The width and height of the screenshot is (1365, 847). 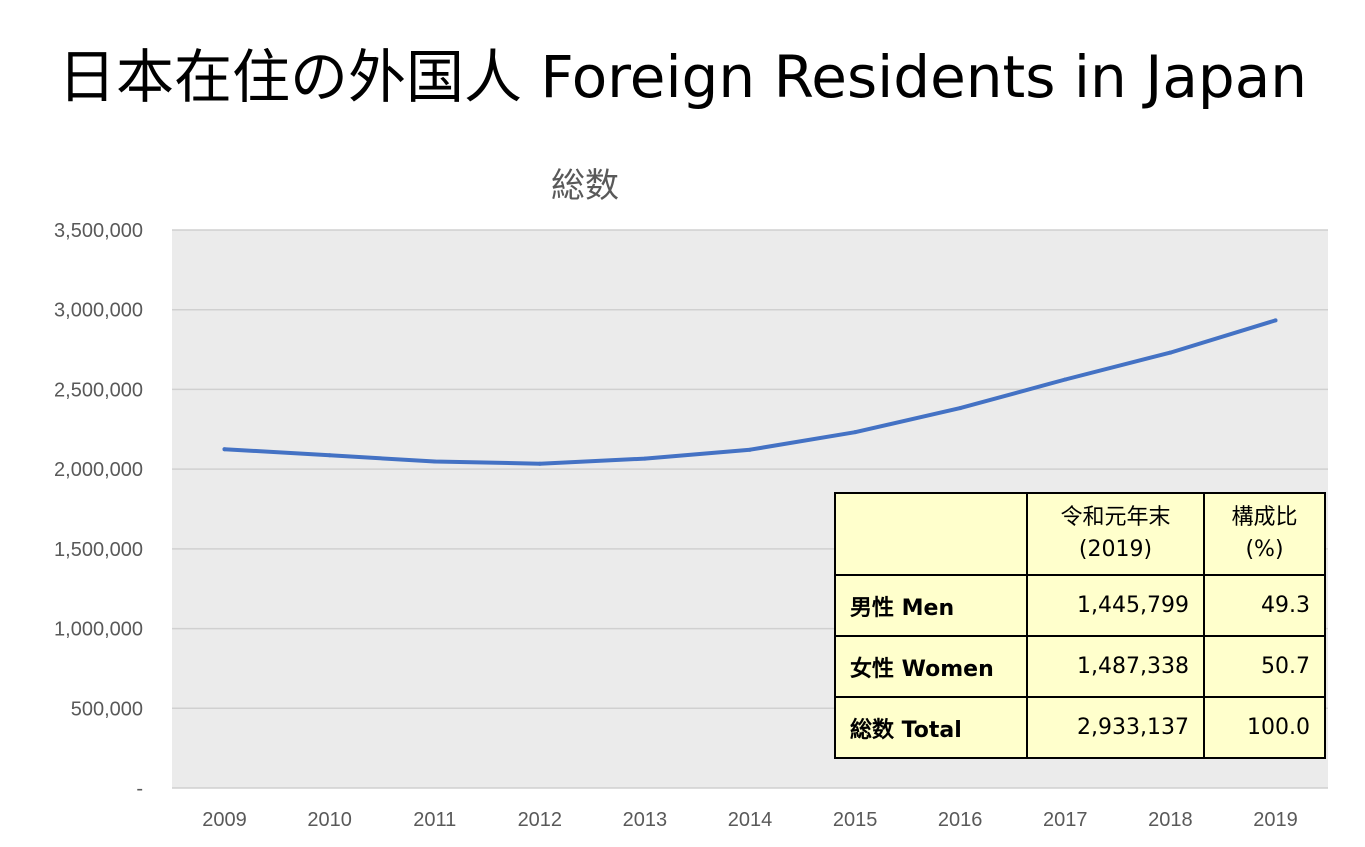 What do you see at coordinates (1264, 605) in the screenshot?
I see `row-pct-men: 49.3` at bounding box center [1264, 605].